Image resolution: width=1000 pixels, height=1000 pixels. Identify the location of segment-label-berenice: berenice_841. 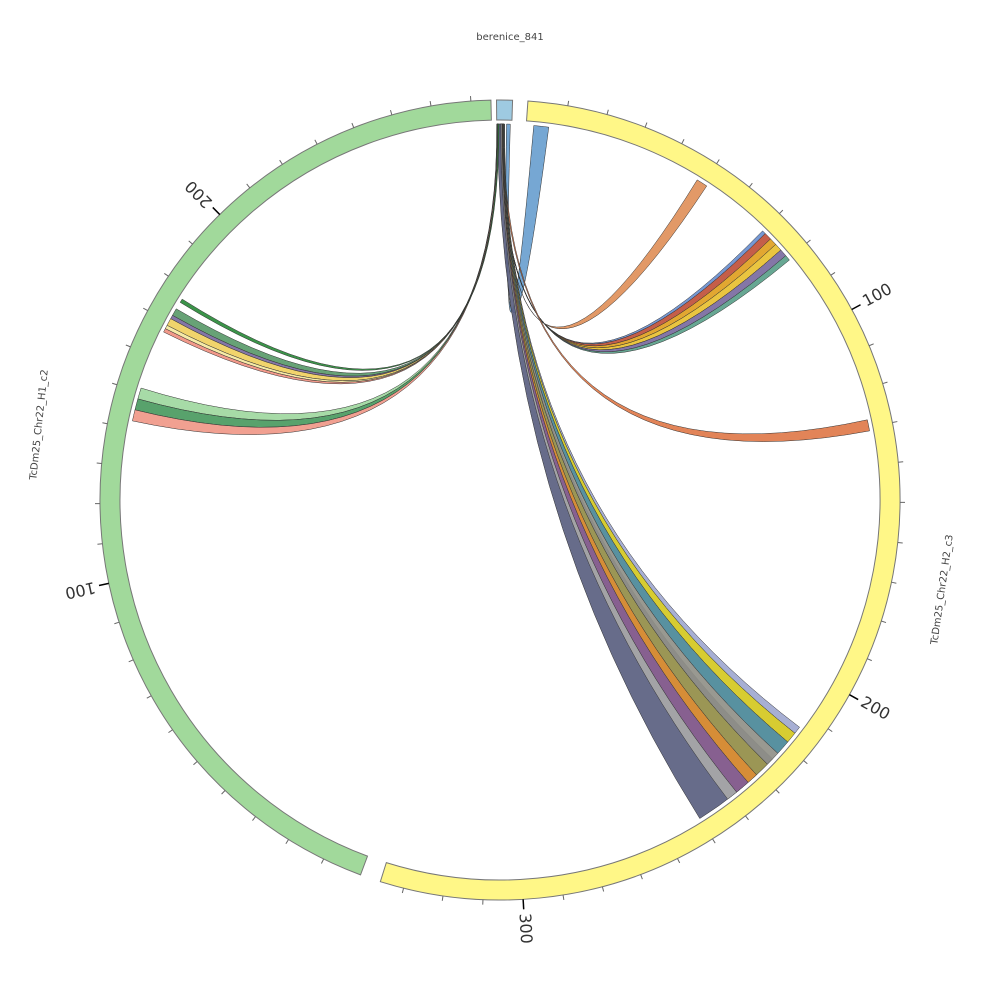
(509, 37).